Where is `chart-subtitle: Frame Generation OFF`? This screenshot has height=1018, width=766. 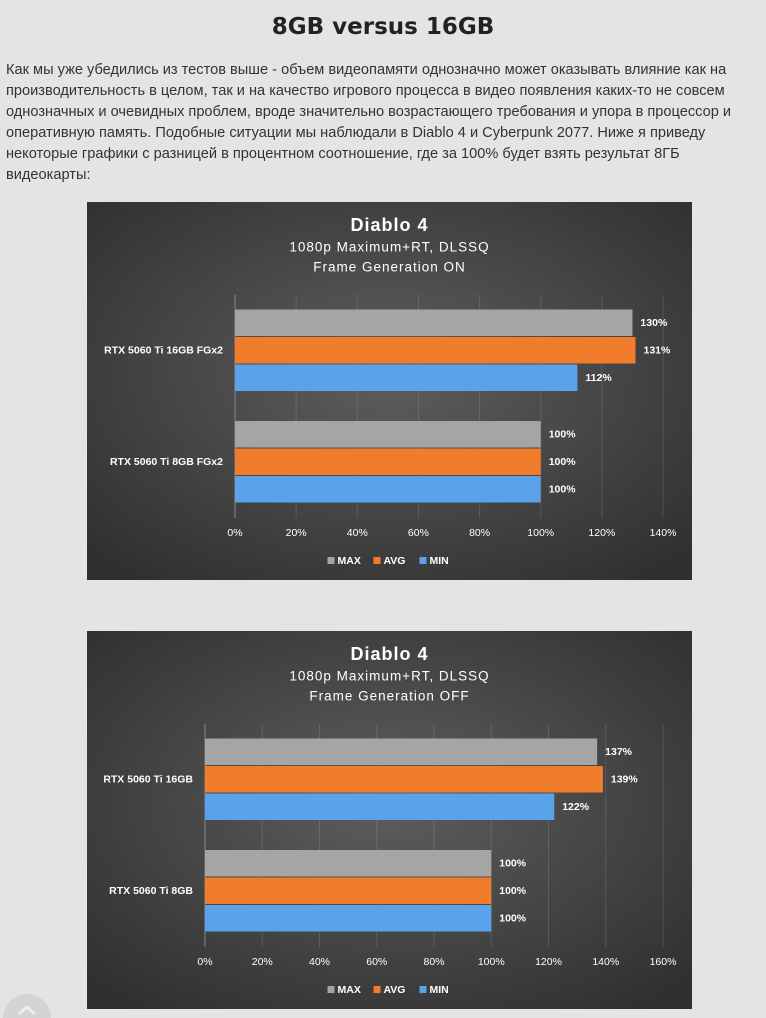
chart-subtitle: Frame Generation OFF is located at coordinates (389, 696).